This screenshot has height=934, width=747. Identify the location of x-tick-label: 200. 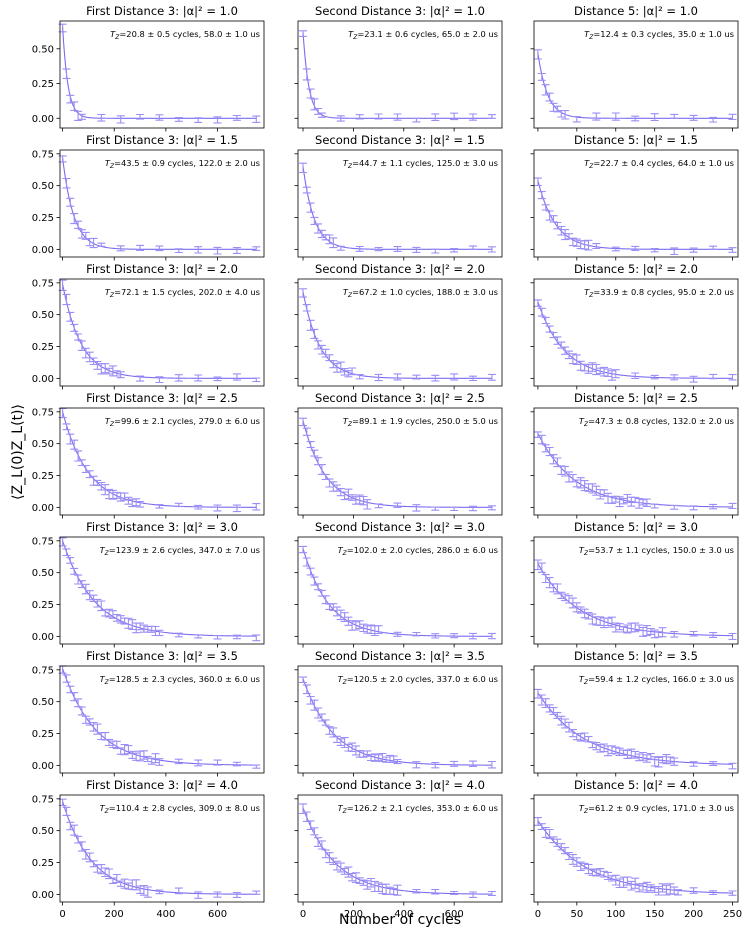
(353, 914).